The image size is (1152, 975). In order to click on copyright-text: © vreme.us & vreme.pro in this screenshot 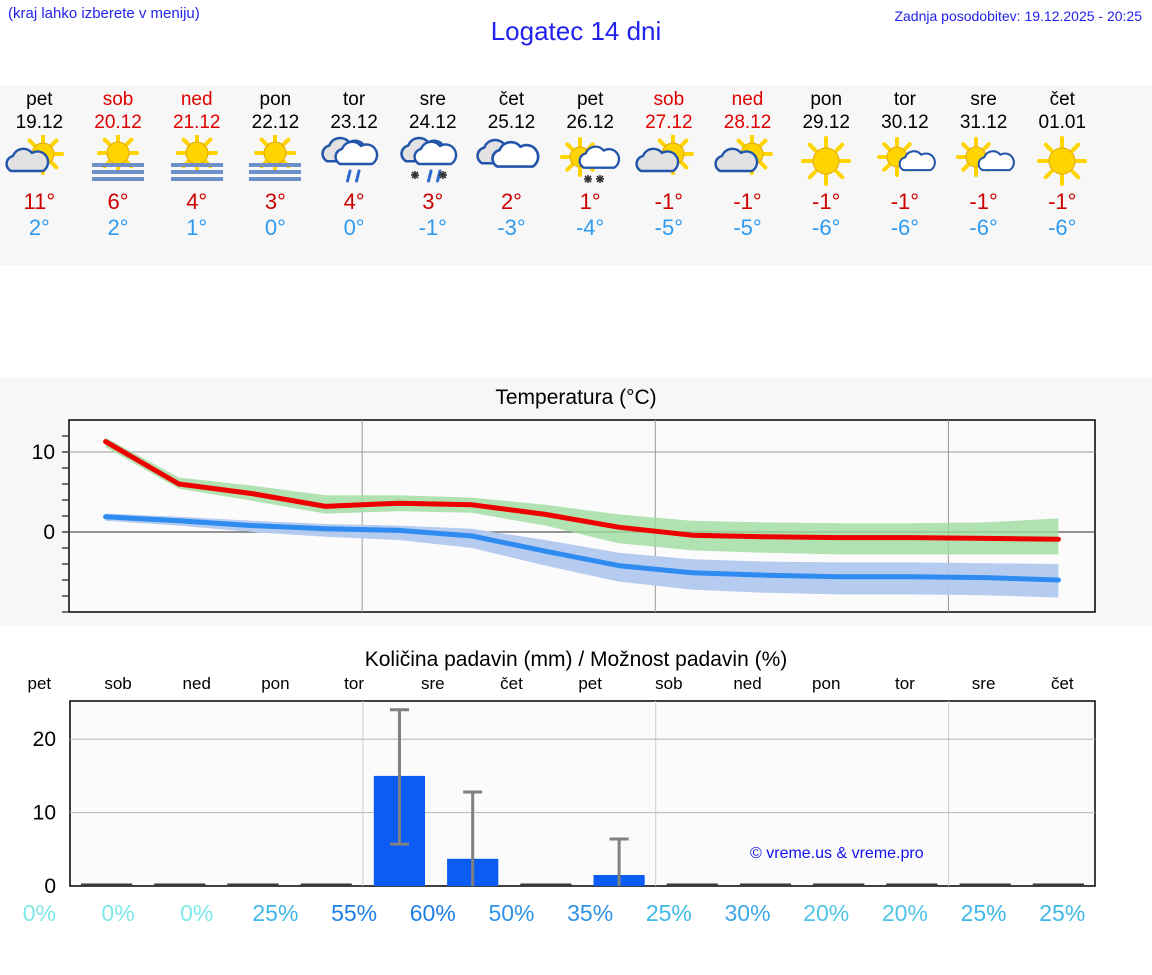, I will do `click(837, 853)`.